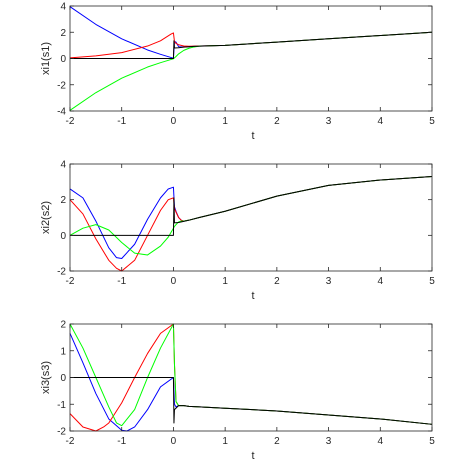 Image resolution: width=474 pixels, height=475 pixels. I want to click on y-axis-label: xi3(s3), so click(46, 377).